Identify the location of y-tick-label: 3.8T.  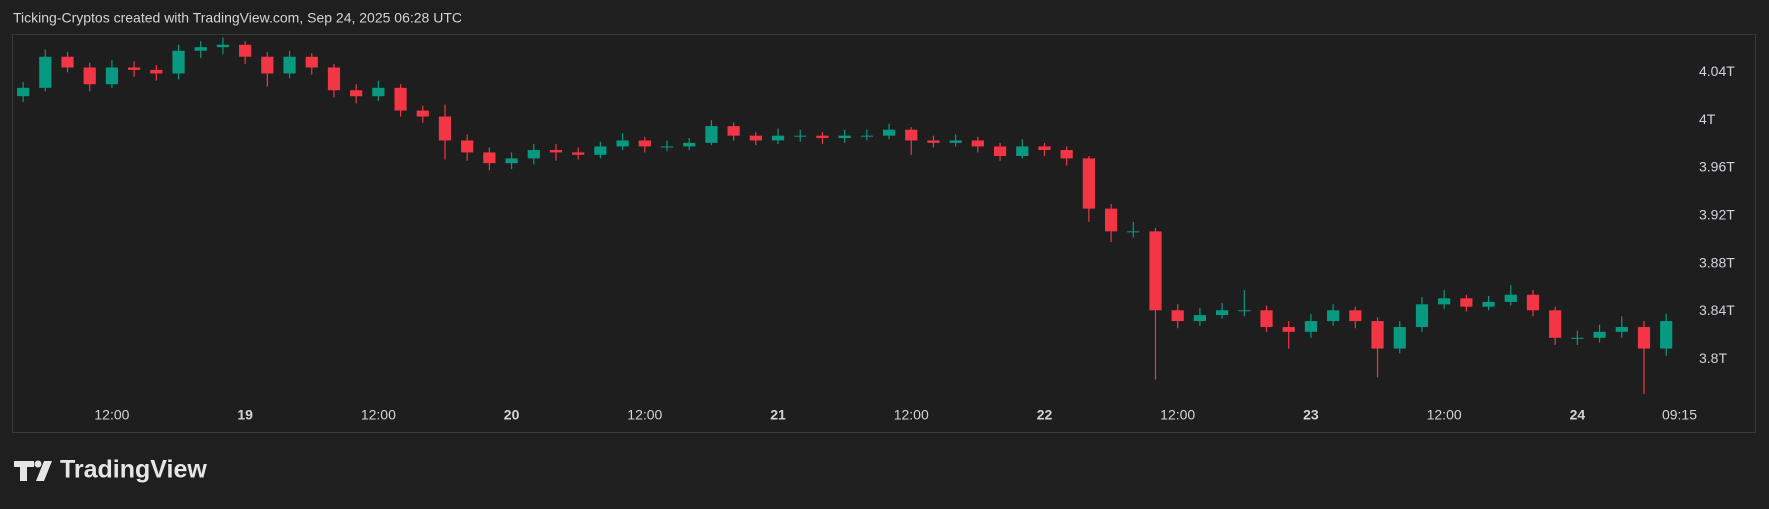
(1713, 358).